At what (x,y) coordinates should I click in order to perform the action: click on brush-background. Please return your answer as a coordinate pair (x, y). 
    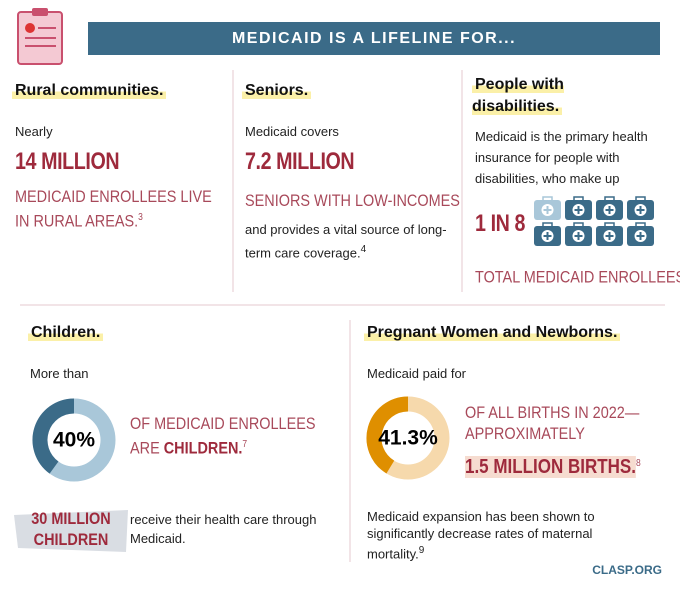
    Looking at the image, I should click on (71, 531).